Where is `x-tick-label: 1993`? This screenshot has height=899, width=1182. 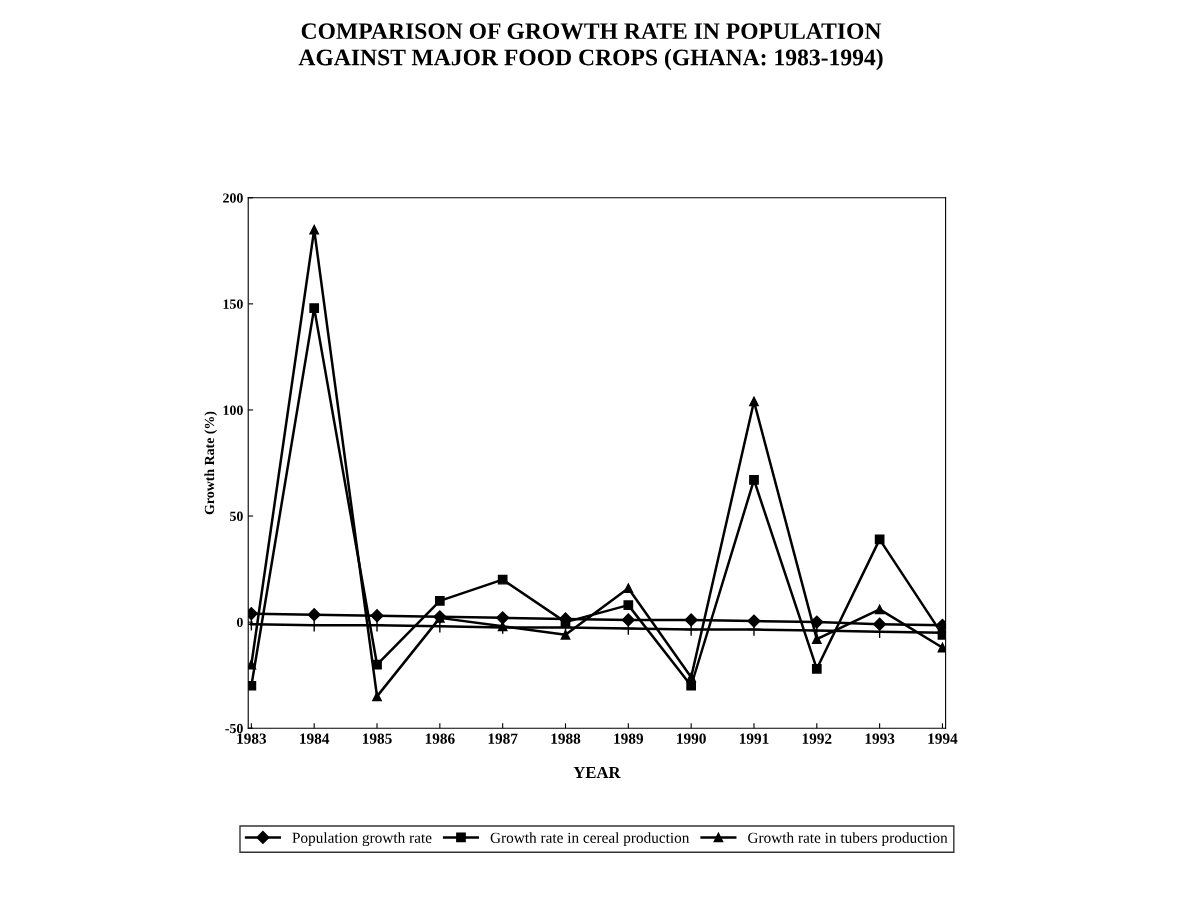
x-tick-label: 1993 is located at coordinates (880, 738).